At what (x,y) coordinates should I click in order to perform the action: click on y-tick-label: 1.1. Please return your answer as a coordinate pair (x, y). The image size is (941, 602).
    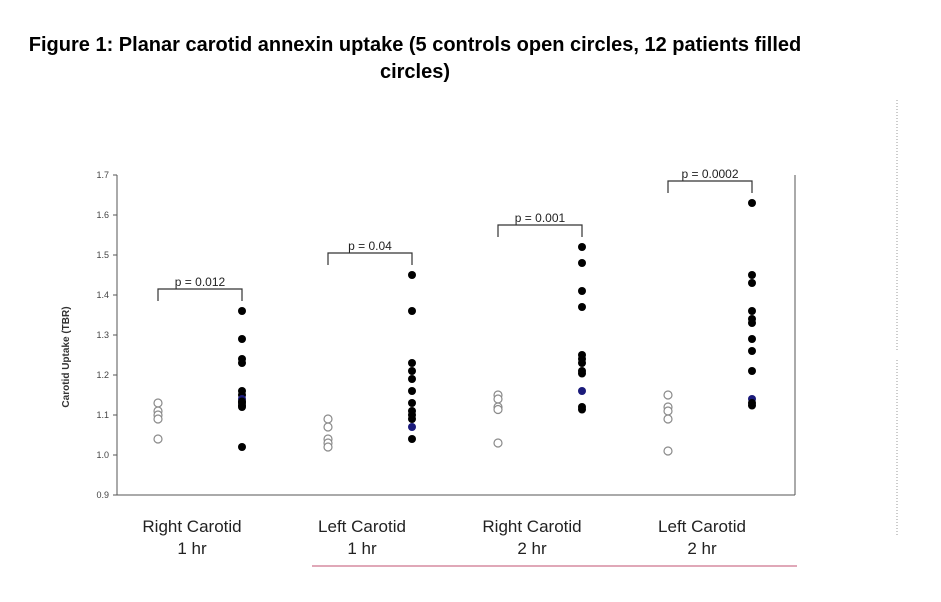
    Looking at the image, I should click on (102, 415).